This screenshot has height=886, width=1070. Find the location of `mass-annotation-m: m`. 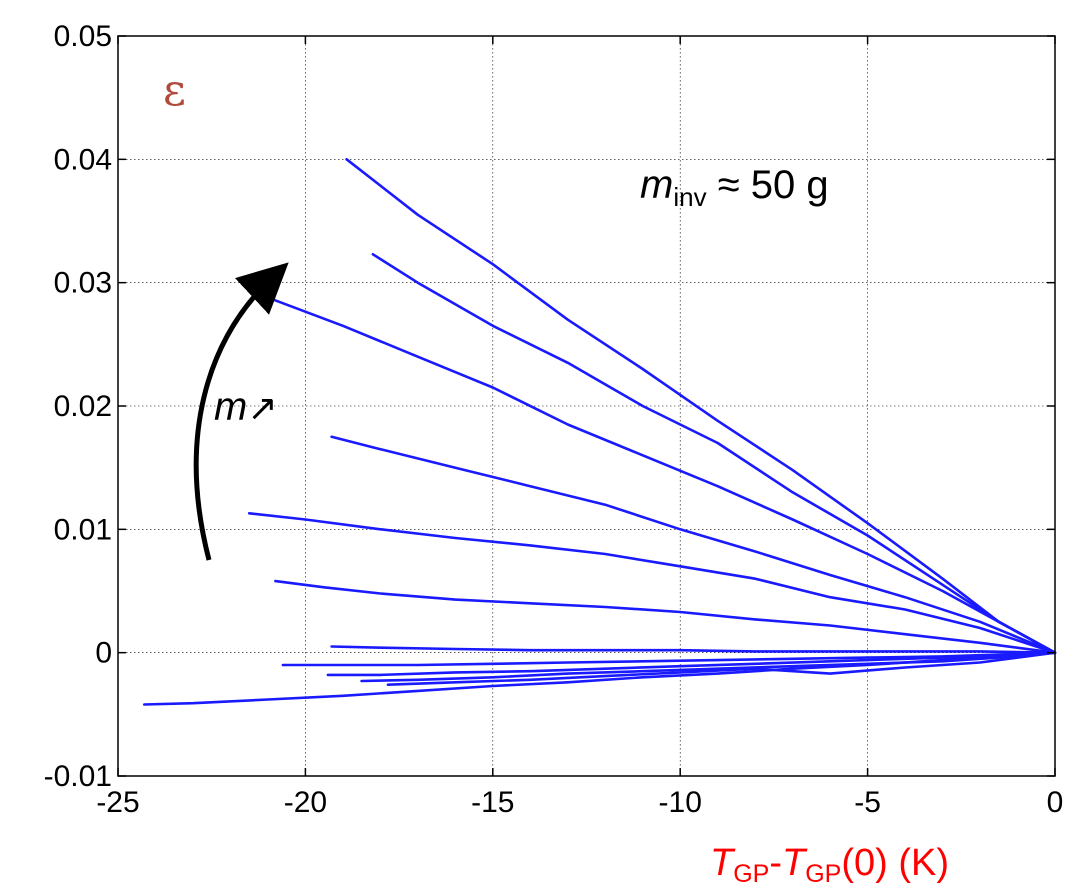

mass-annotation-m: m is located at coordinates (656, 185).